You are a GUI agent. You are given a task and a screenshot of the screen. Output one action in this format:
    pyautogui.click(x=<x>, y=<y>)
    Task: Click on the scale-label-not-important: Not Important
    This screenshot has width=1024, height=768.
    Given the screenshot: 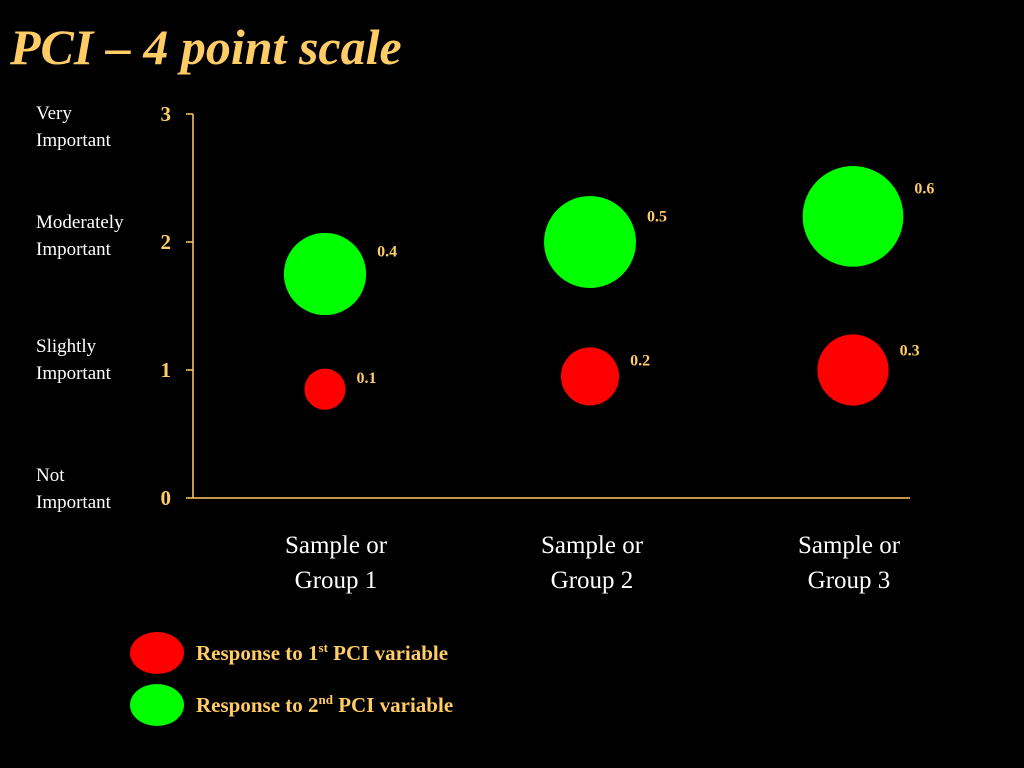 What is the action you would take?
    pyautogui.click(x=101, y=489)
    